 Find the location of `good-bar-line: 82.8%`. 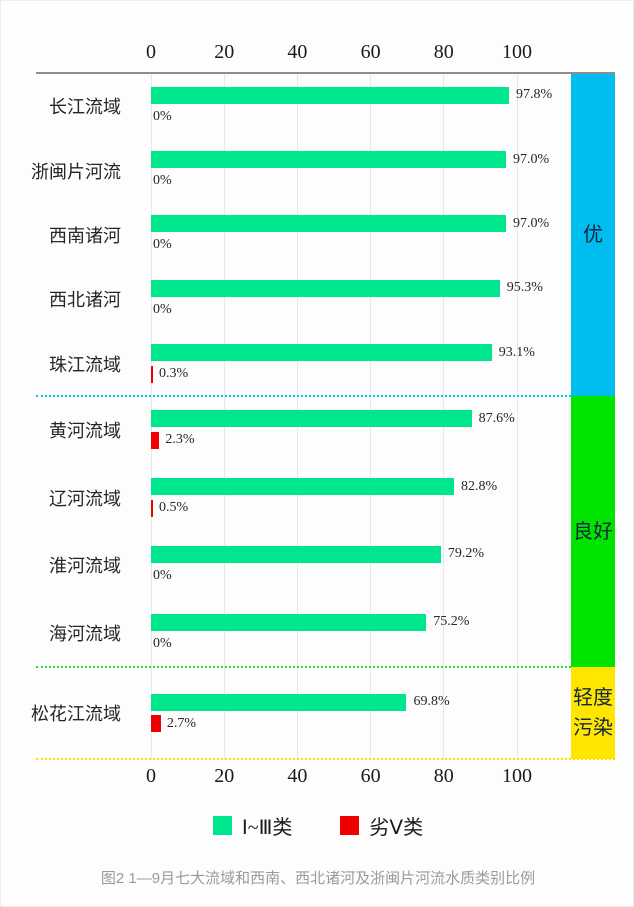

good-bar-line: 82.8% is located at coordinates (324, 487).